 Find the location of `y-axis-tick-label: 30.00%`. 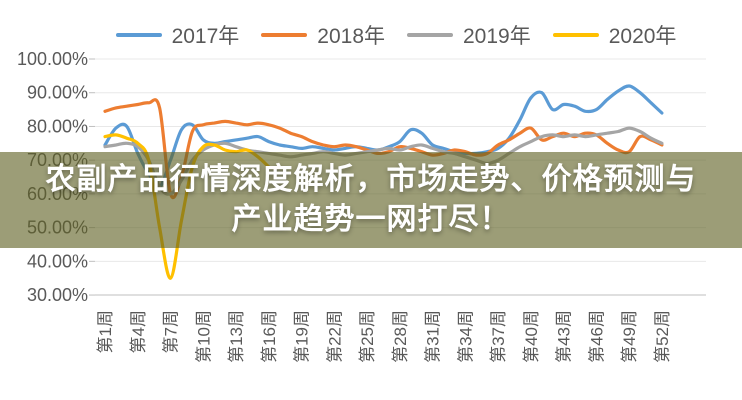

y-axis-tick-label: 30.00% is located at coordinates (57, 295).